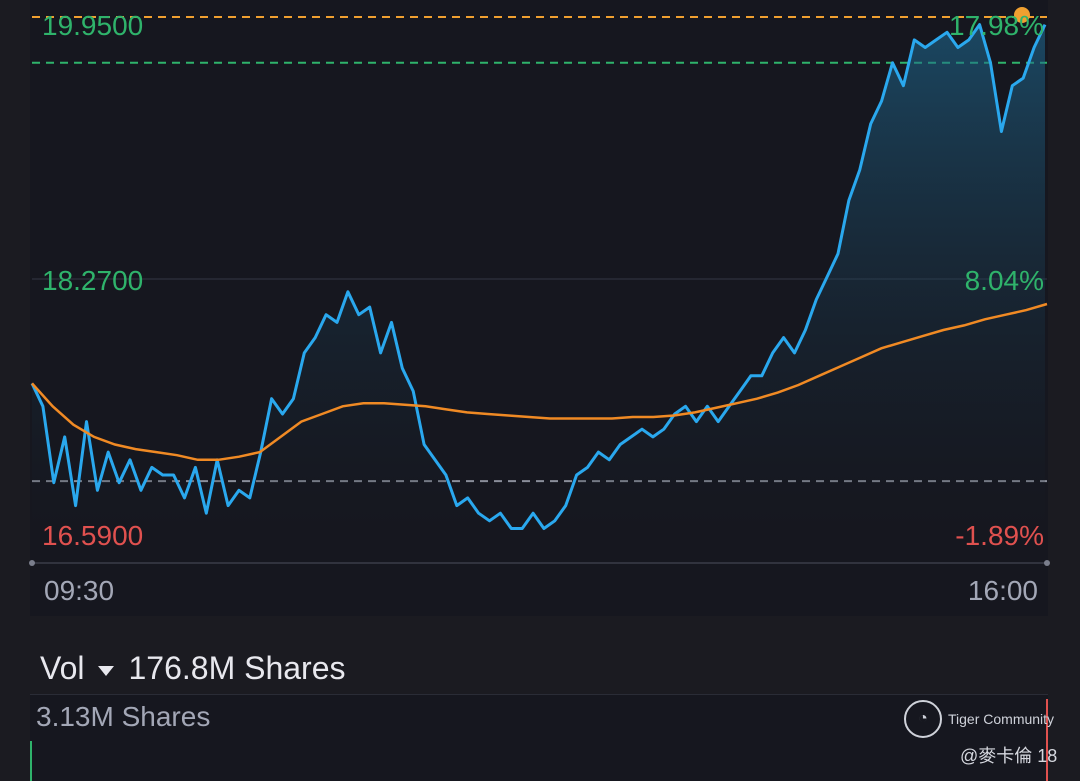 This screenshot has width=1080, height=781. I want to click on x-axis-end-dot, so click(1047, 563).